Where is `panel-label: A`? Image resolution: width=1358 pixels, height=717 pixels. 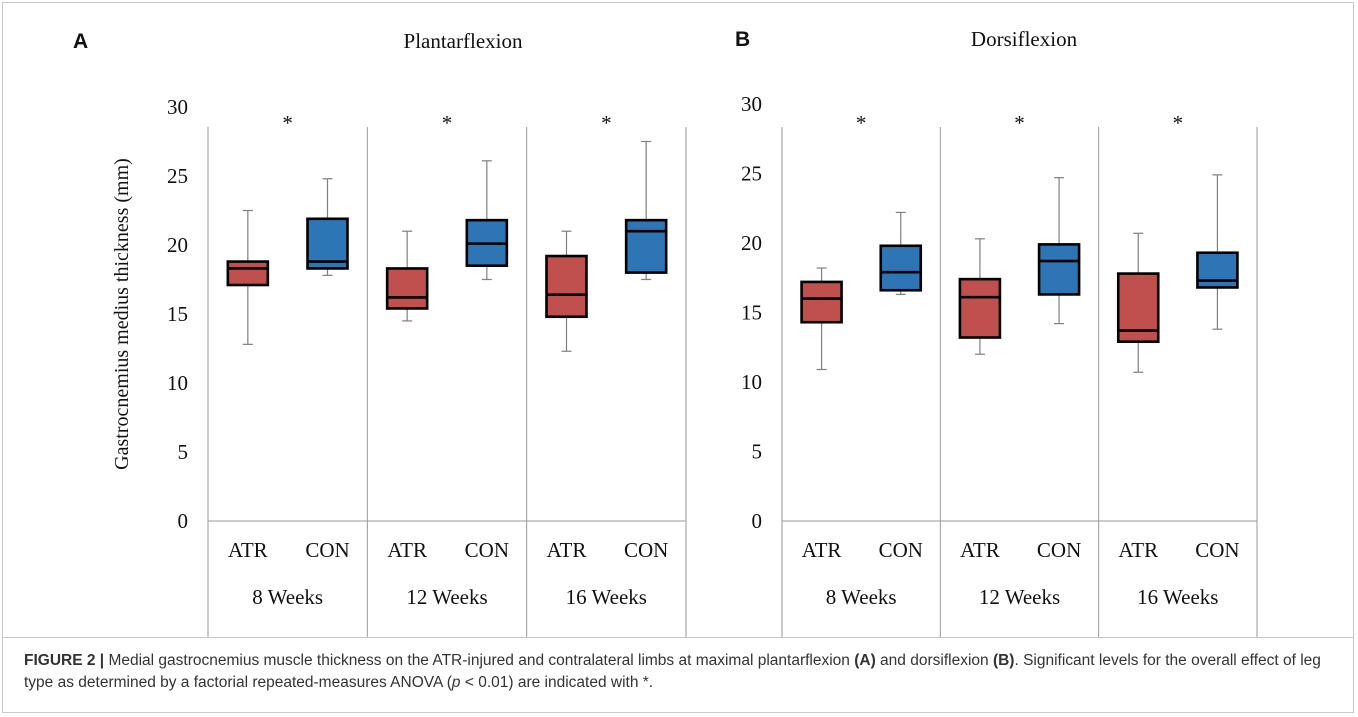 panel-label: A is located at coordinates (80, 41).